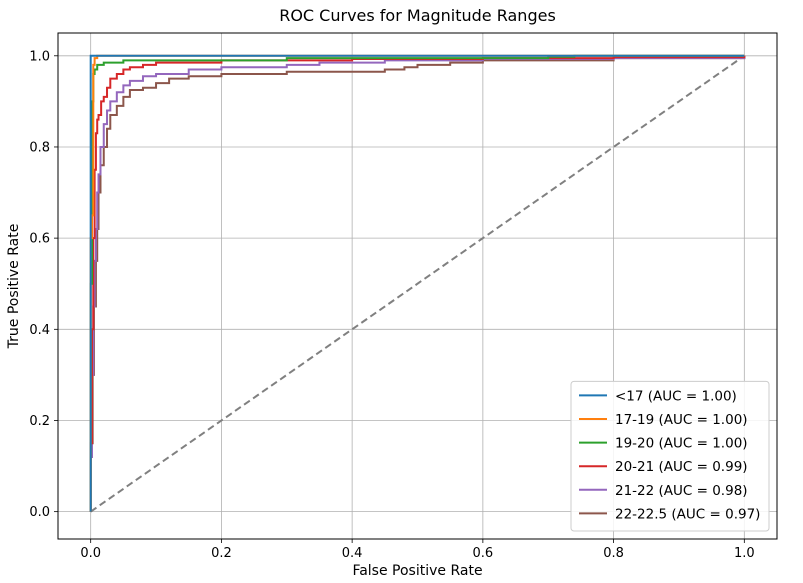 Image resolution: width=803 pixels, height=583 pixels. What do you see at coordinates (744, 553) in the screenshot?
I see `x-tick-label: 1.0` at bounding box center [744, 553].